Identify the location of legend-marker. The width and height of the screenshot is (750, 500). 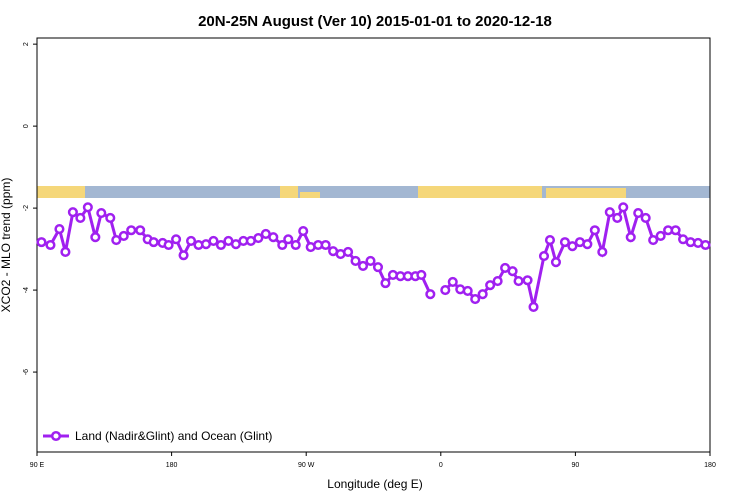
(56, 436).